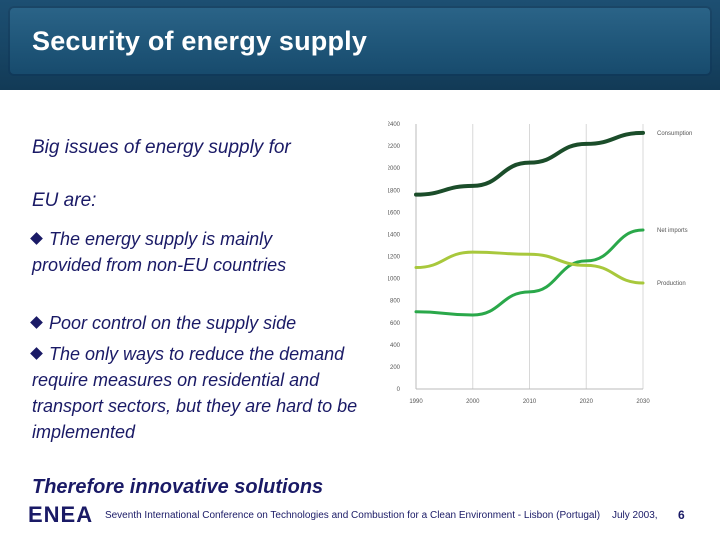 The width and height of the screenshot is (720, 540). What do you see at coordinates (394, 213) in the screenshot?
I see `y-tick-label: 1600` at bounding box center [394, 213].